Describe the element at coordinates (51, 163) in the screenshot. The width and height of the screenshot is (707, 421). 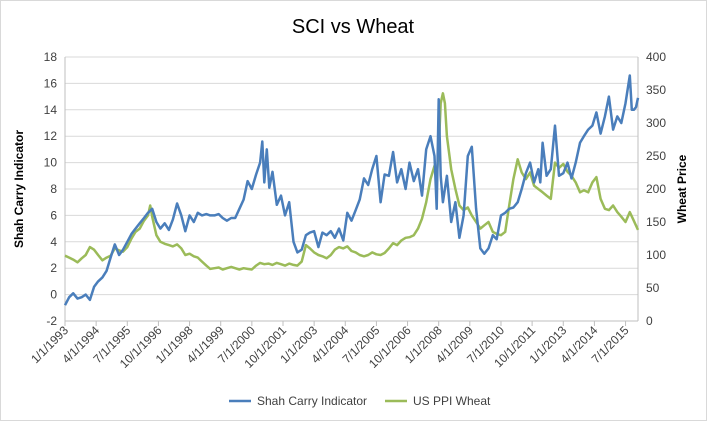
I see `left-tick-label: 10` at that location.